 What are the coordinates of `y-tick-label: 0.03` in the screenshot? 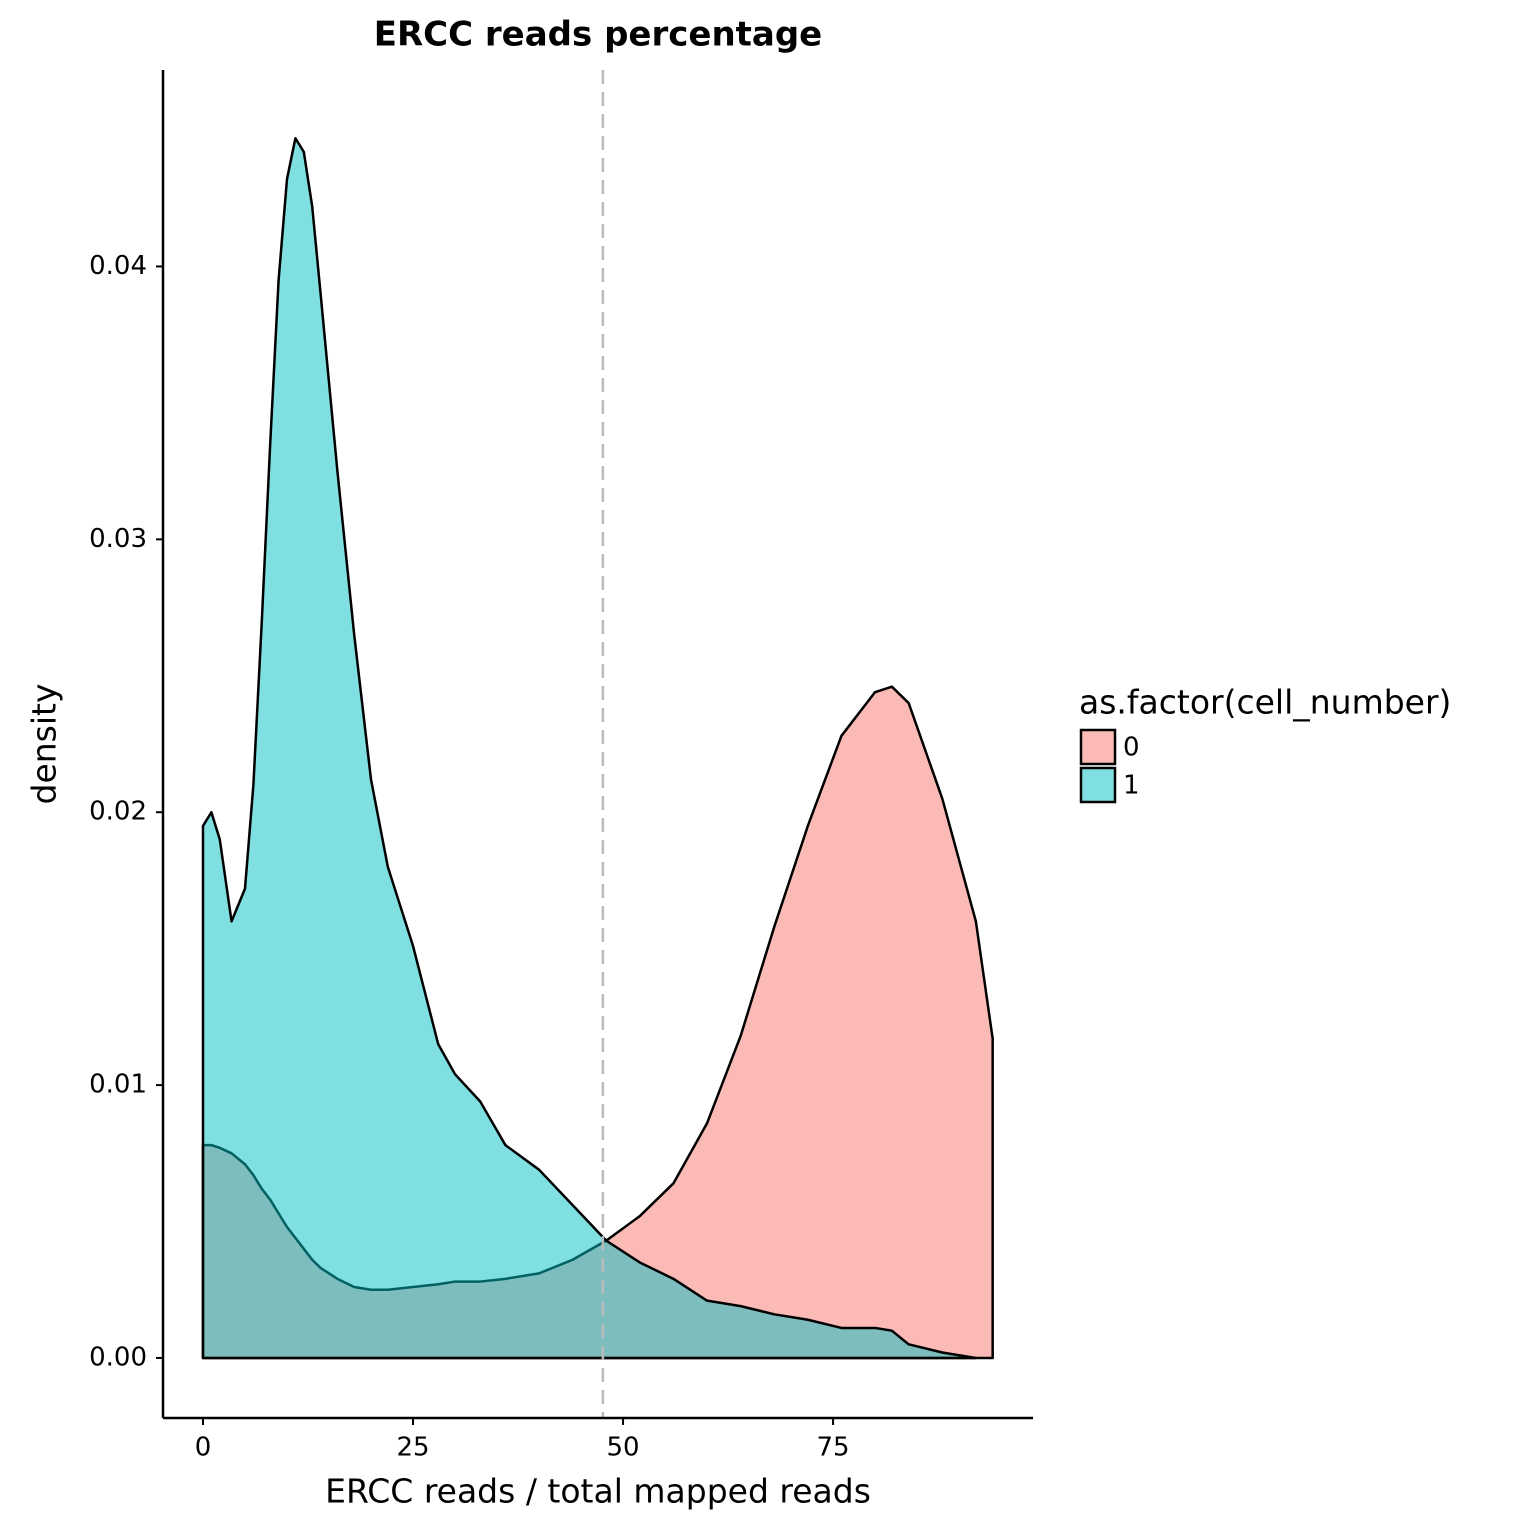 It's located at (118, 539).